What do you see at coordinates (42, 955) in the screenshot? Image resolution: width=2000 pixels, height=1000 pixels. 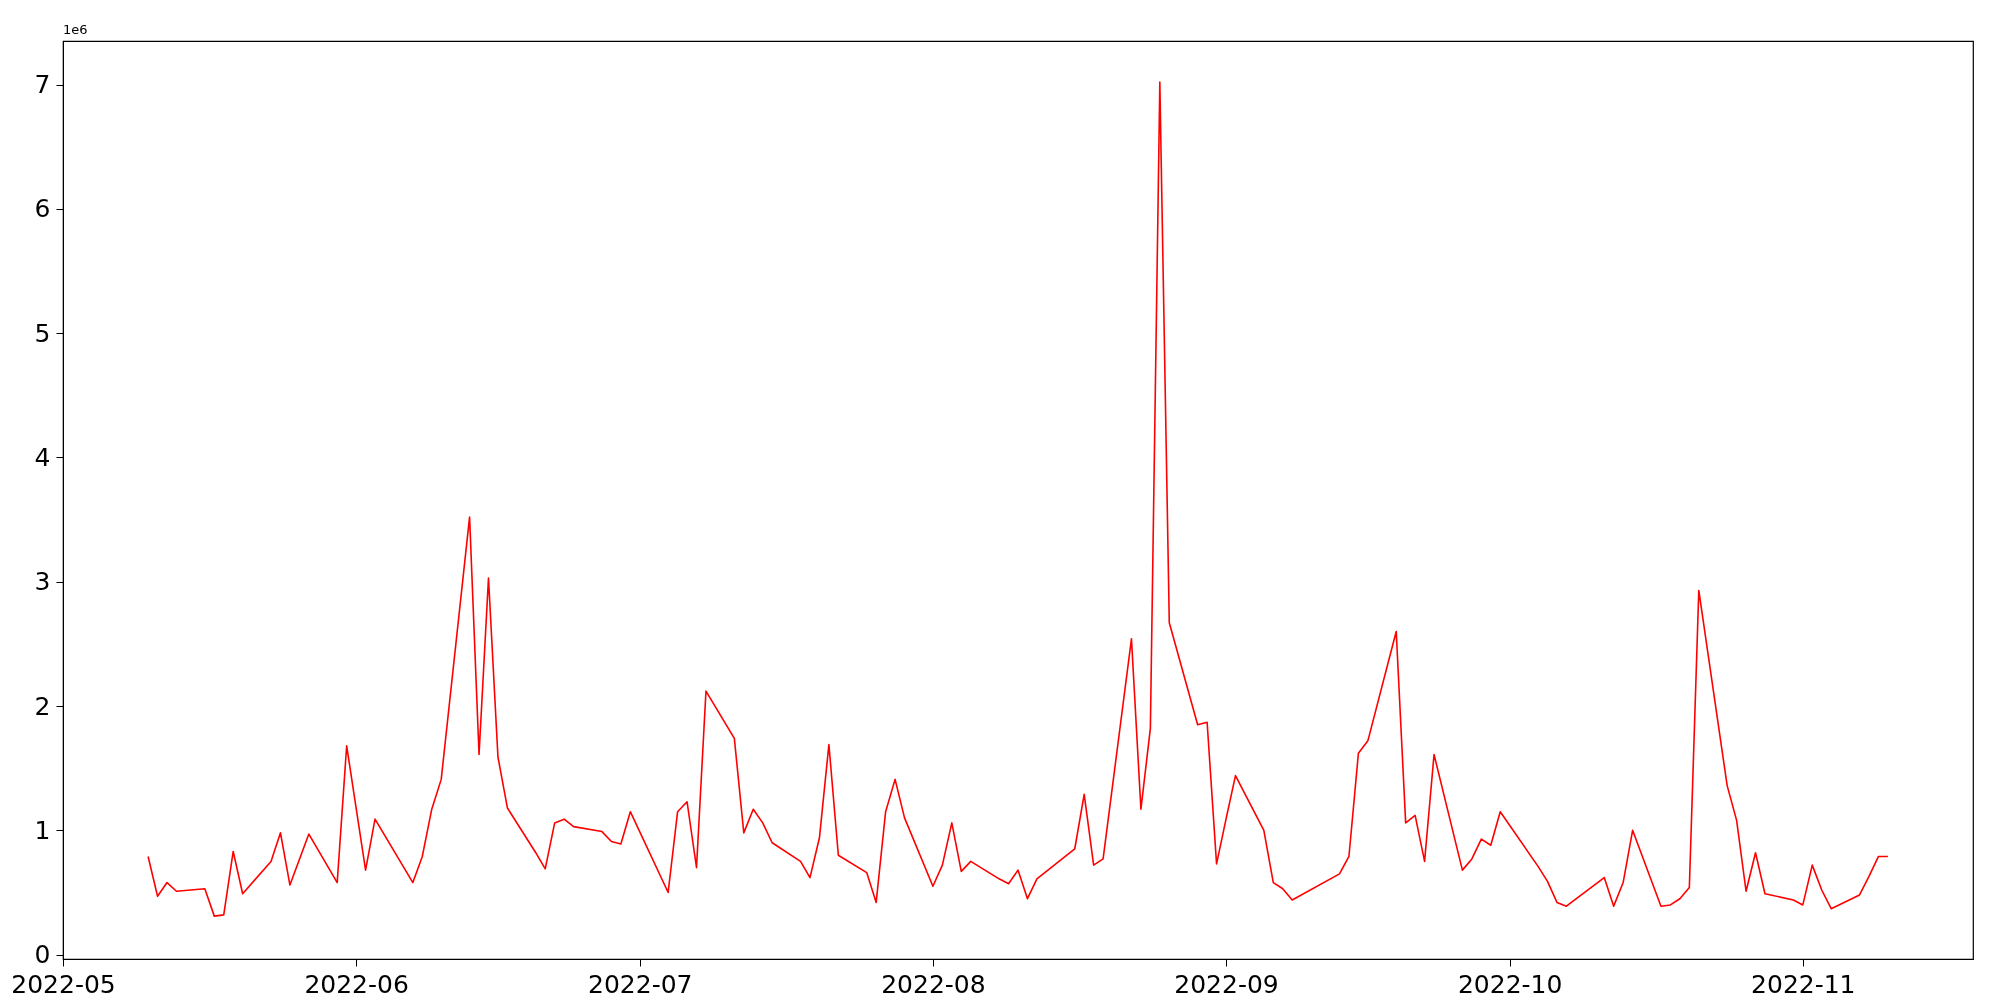 I see `y-tick-label: 0` at bounding box center [42, 955].